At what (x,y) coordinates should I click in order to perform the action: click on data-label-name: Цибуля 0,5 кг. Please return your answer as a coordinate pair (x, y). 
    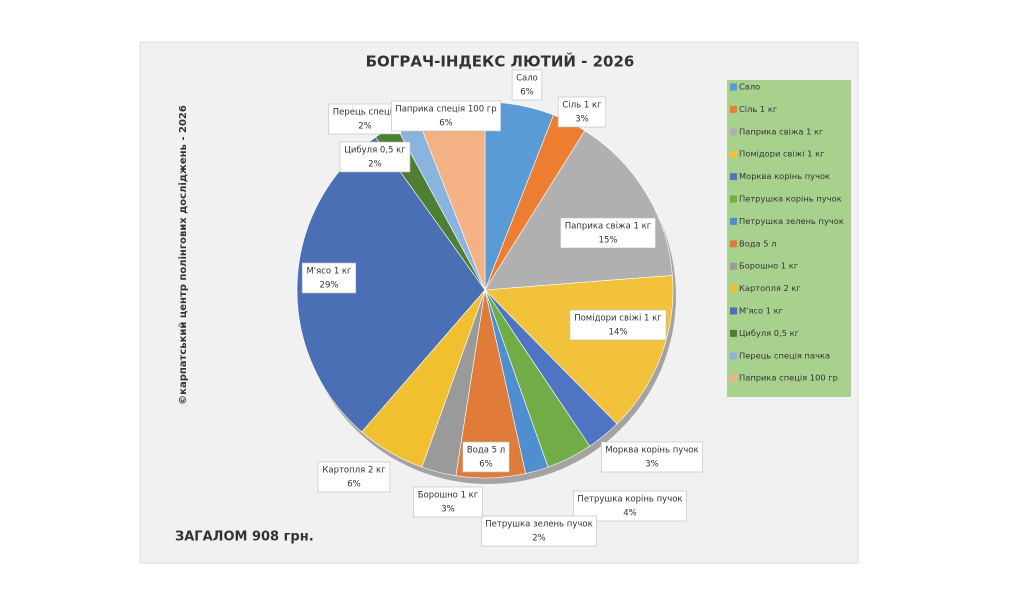
    Looking at the image, I should click on (375, 151).